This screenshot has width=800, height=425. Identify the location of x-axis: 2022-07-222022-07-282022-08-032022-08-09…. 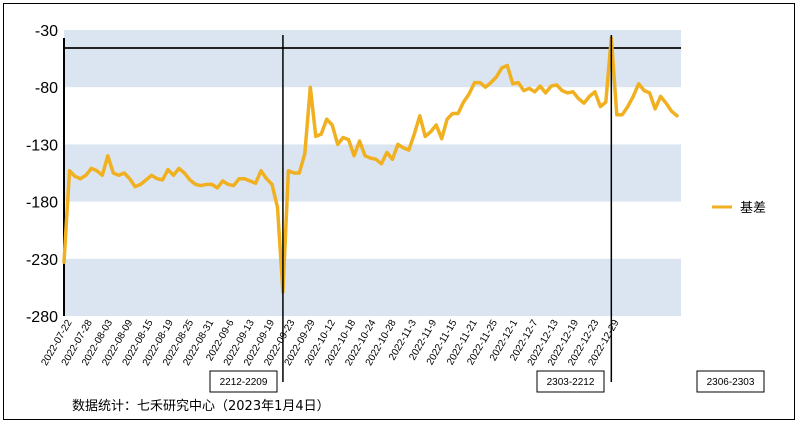
(330, 343).